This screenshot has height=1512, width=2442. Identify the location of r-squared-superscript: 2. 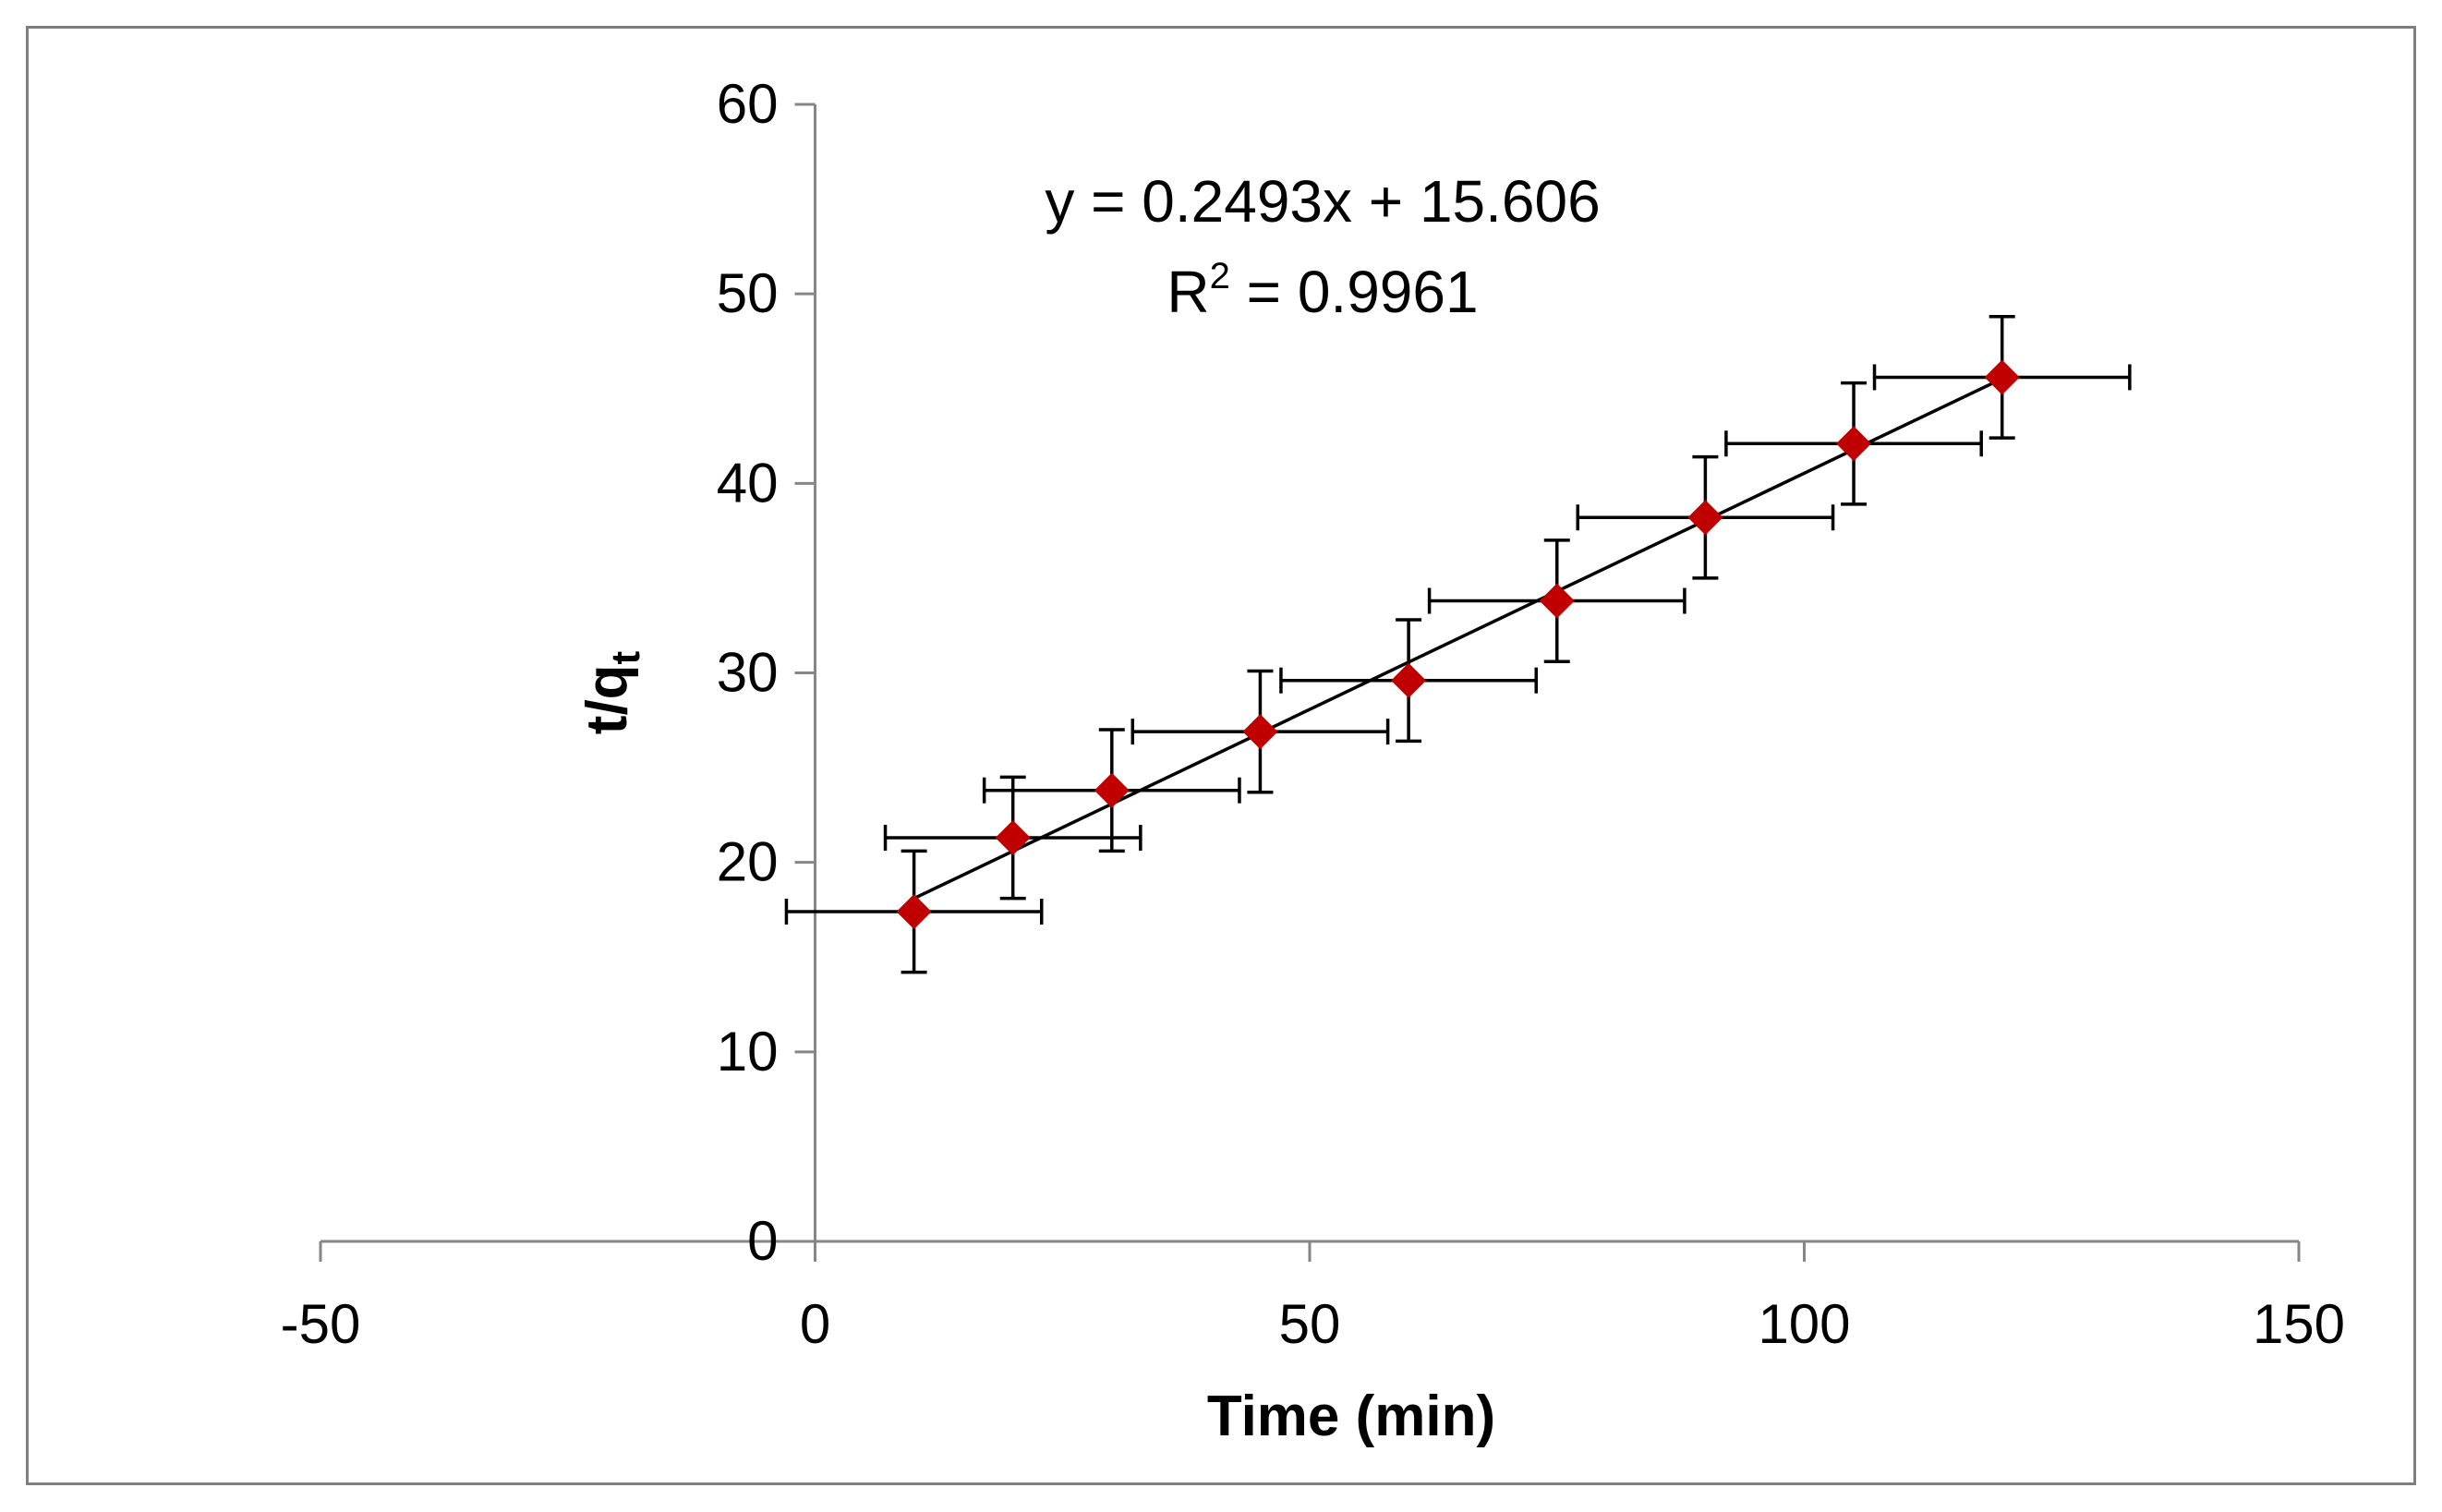
(1220, 276).